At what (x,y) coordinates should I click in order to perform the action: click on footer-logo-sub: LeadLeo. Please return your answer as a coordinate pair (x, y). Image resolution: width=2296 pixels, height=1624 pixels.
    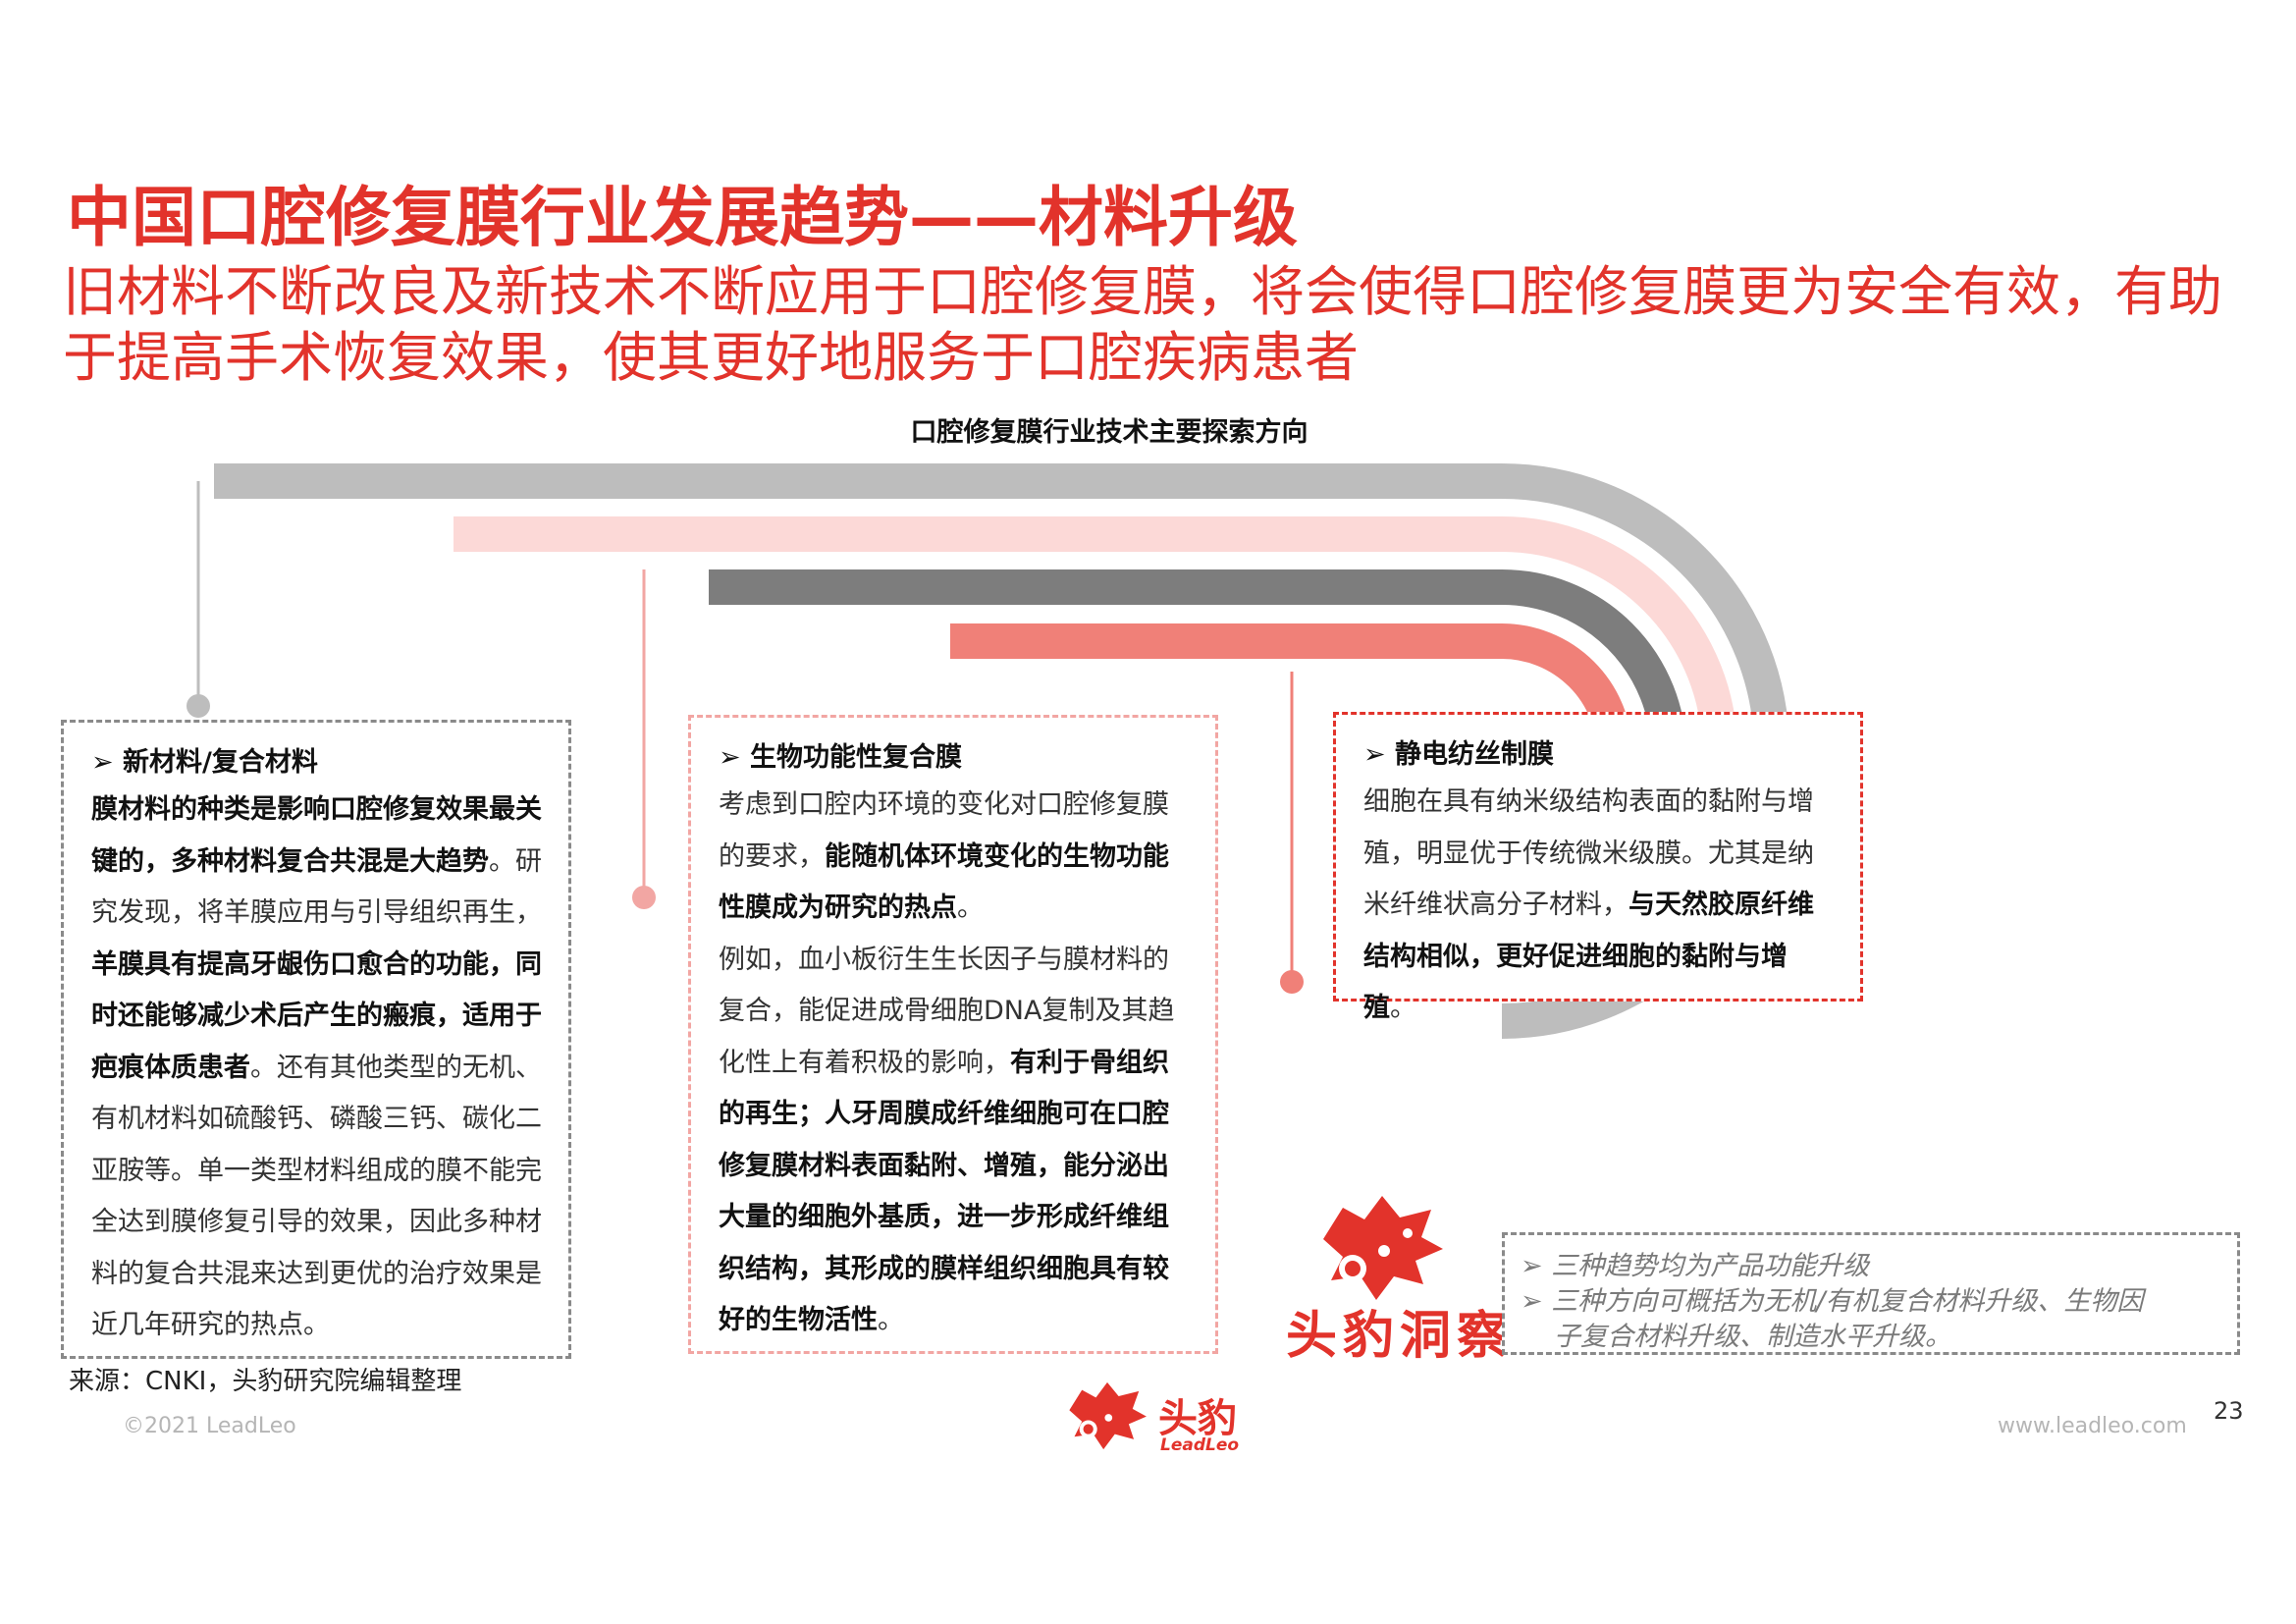
    Looking at the image, I should click on (1200, 1445).